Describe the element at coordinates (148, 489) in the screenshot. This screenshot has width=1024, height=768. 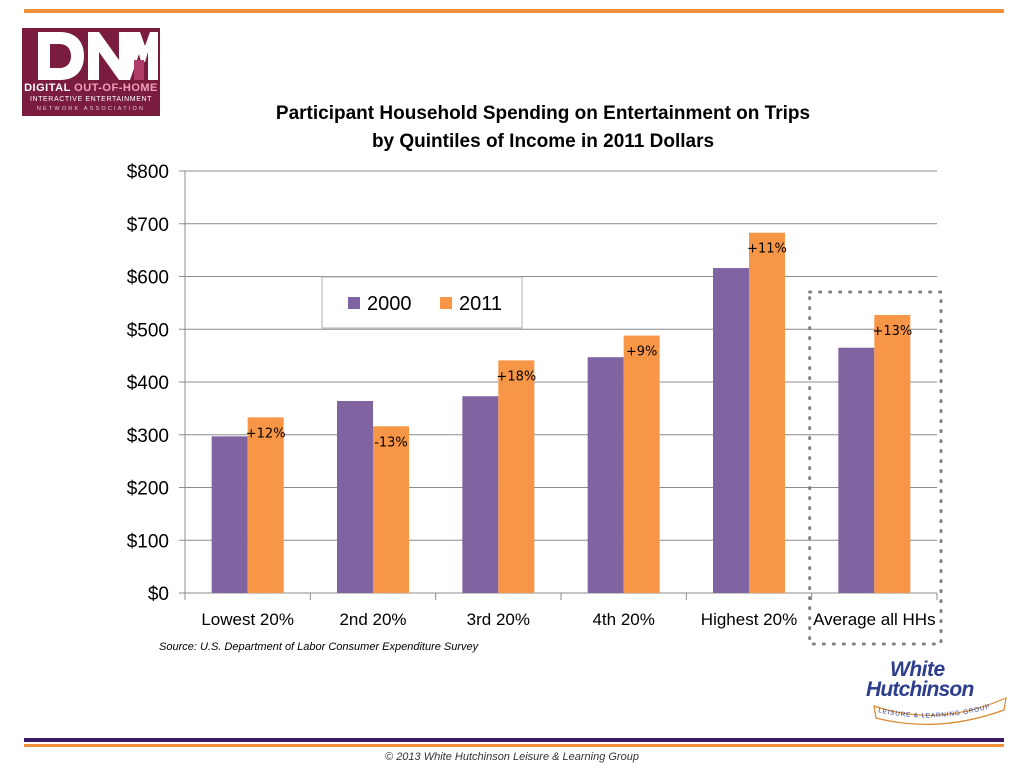
I see `y-tick-label: $200` at that location.